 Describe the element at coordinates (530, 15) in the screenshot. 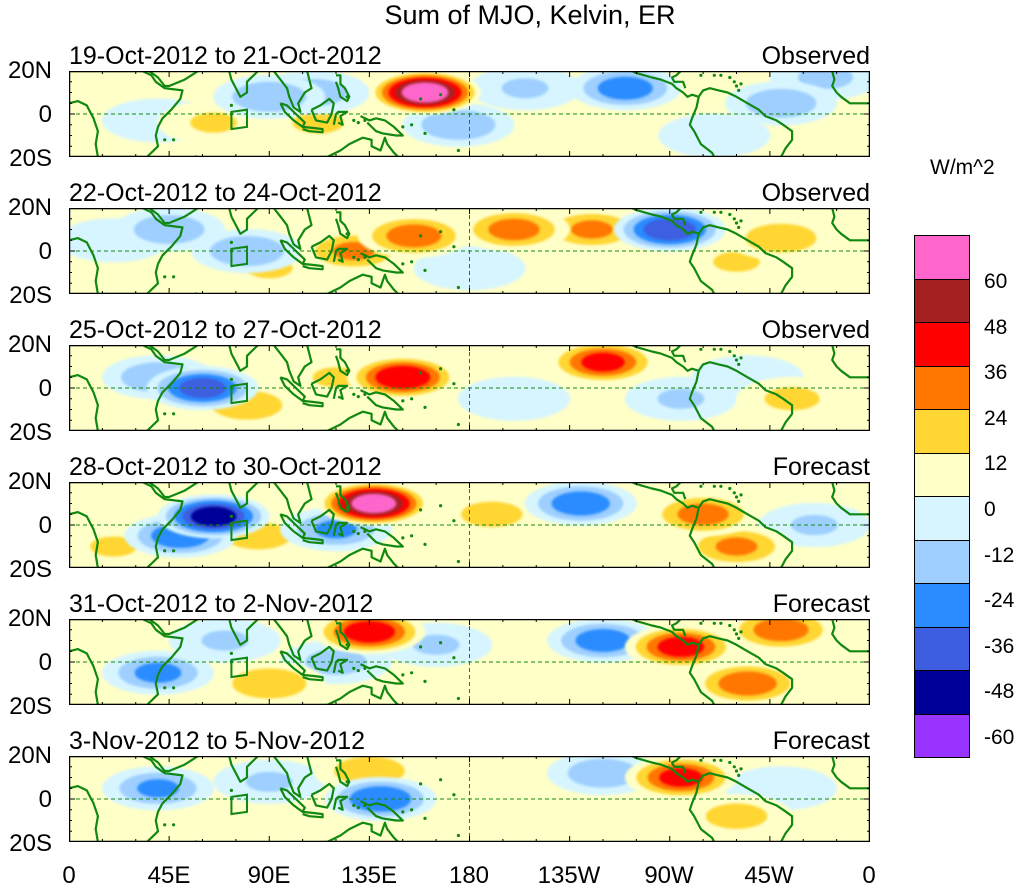

I see `figure-title: Sum of MJO, Kelvin, ER` at that location.